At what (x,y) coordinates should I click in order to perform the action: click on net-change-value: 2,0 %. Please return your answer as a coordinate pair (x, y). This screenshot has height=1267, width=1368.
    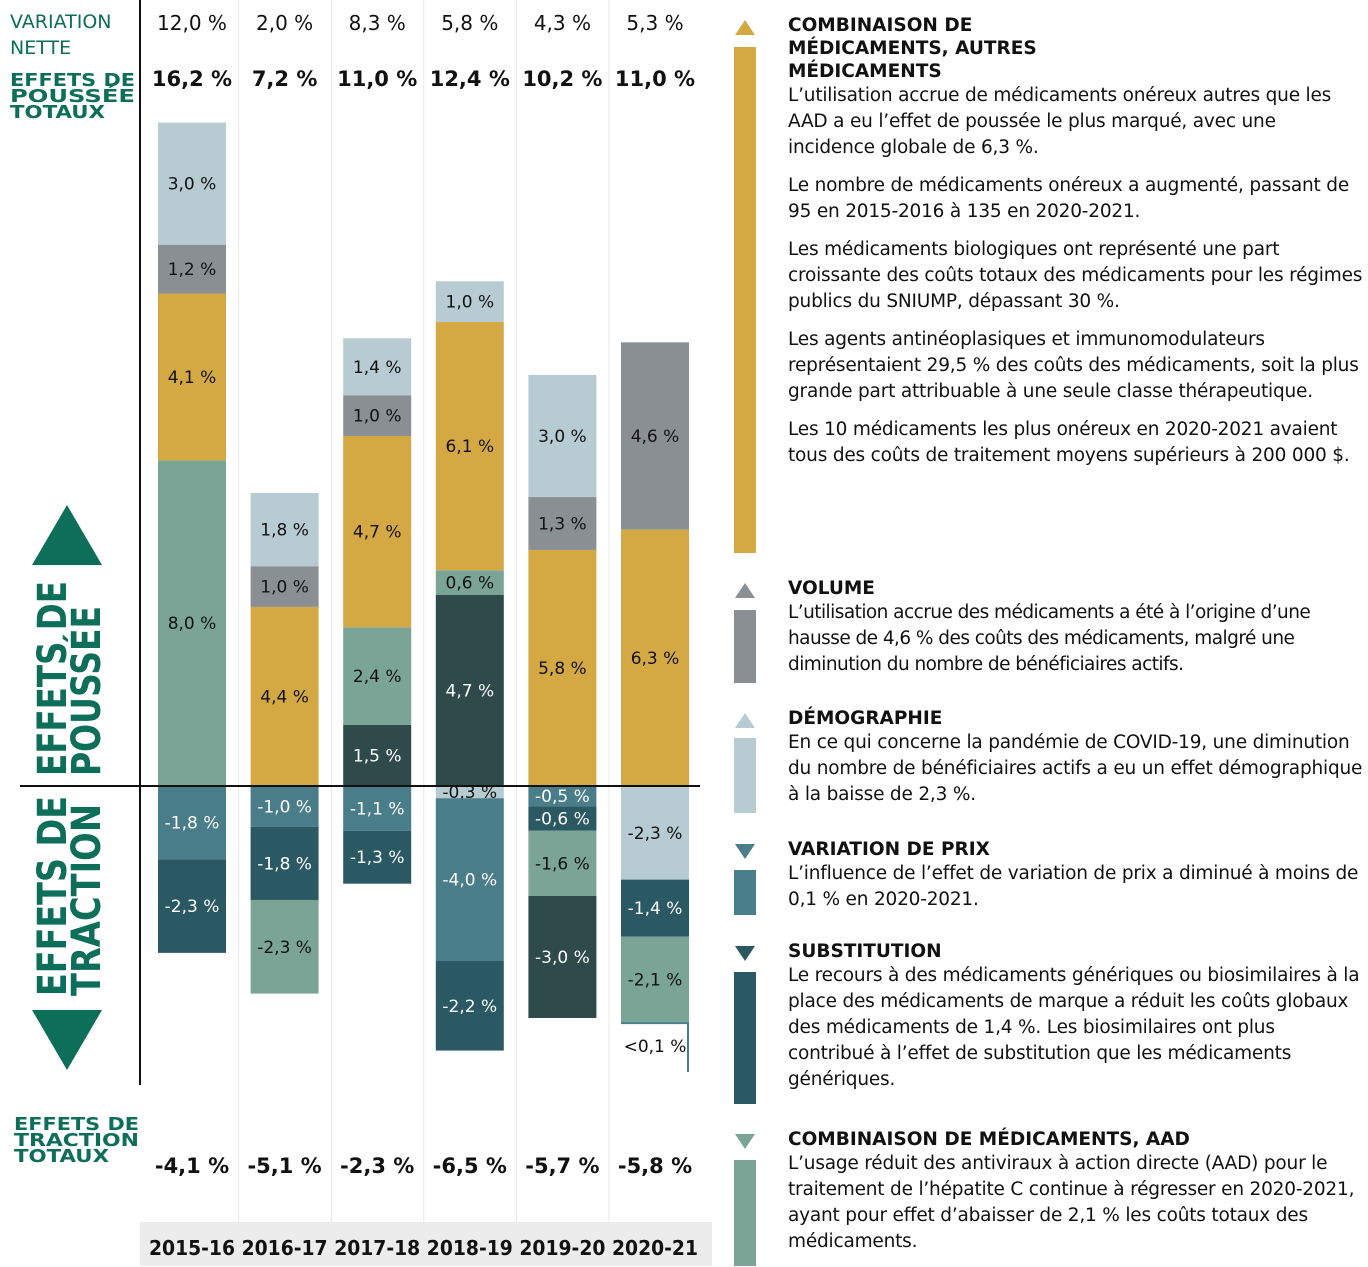
    Looking at the image, I should click on (284, 23).